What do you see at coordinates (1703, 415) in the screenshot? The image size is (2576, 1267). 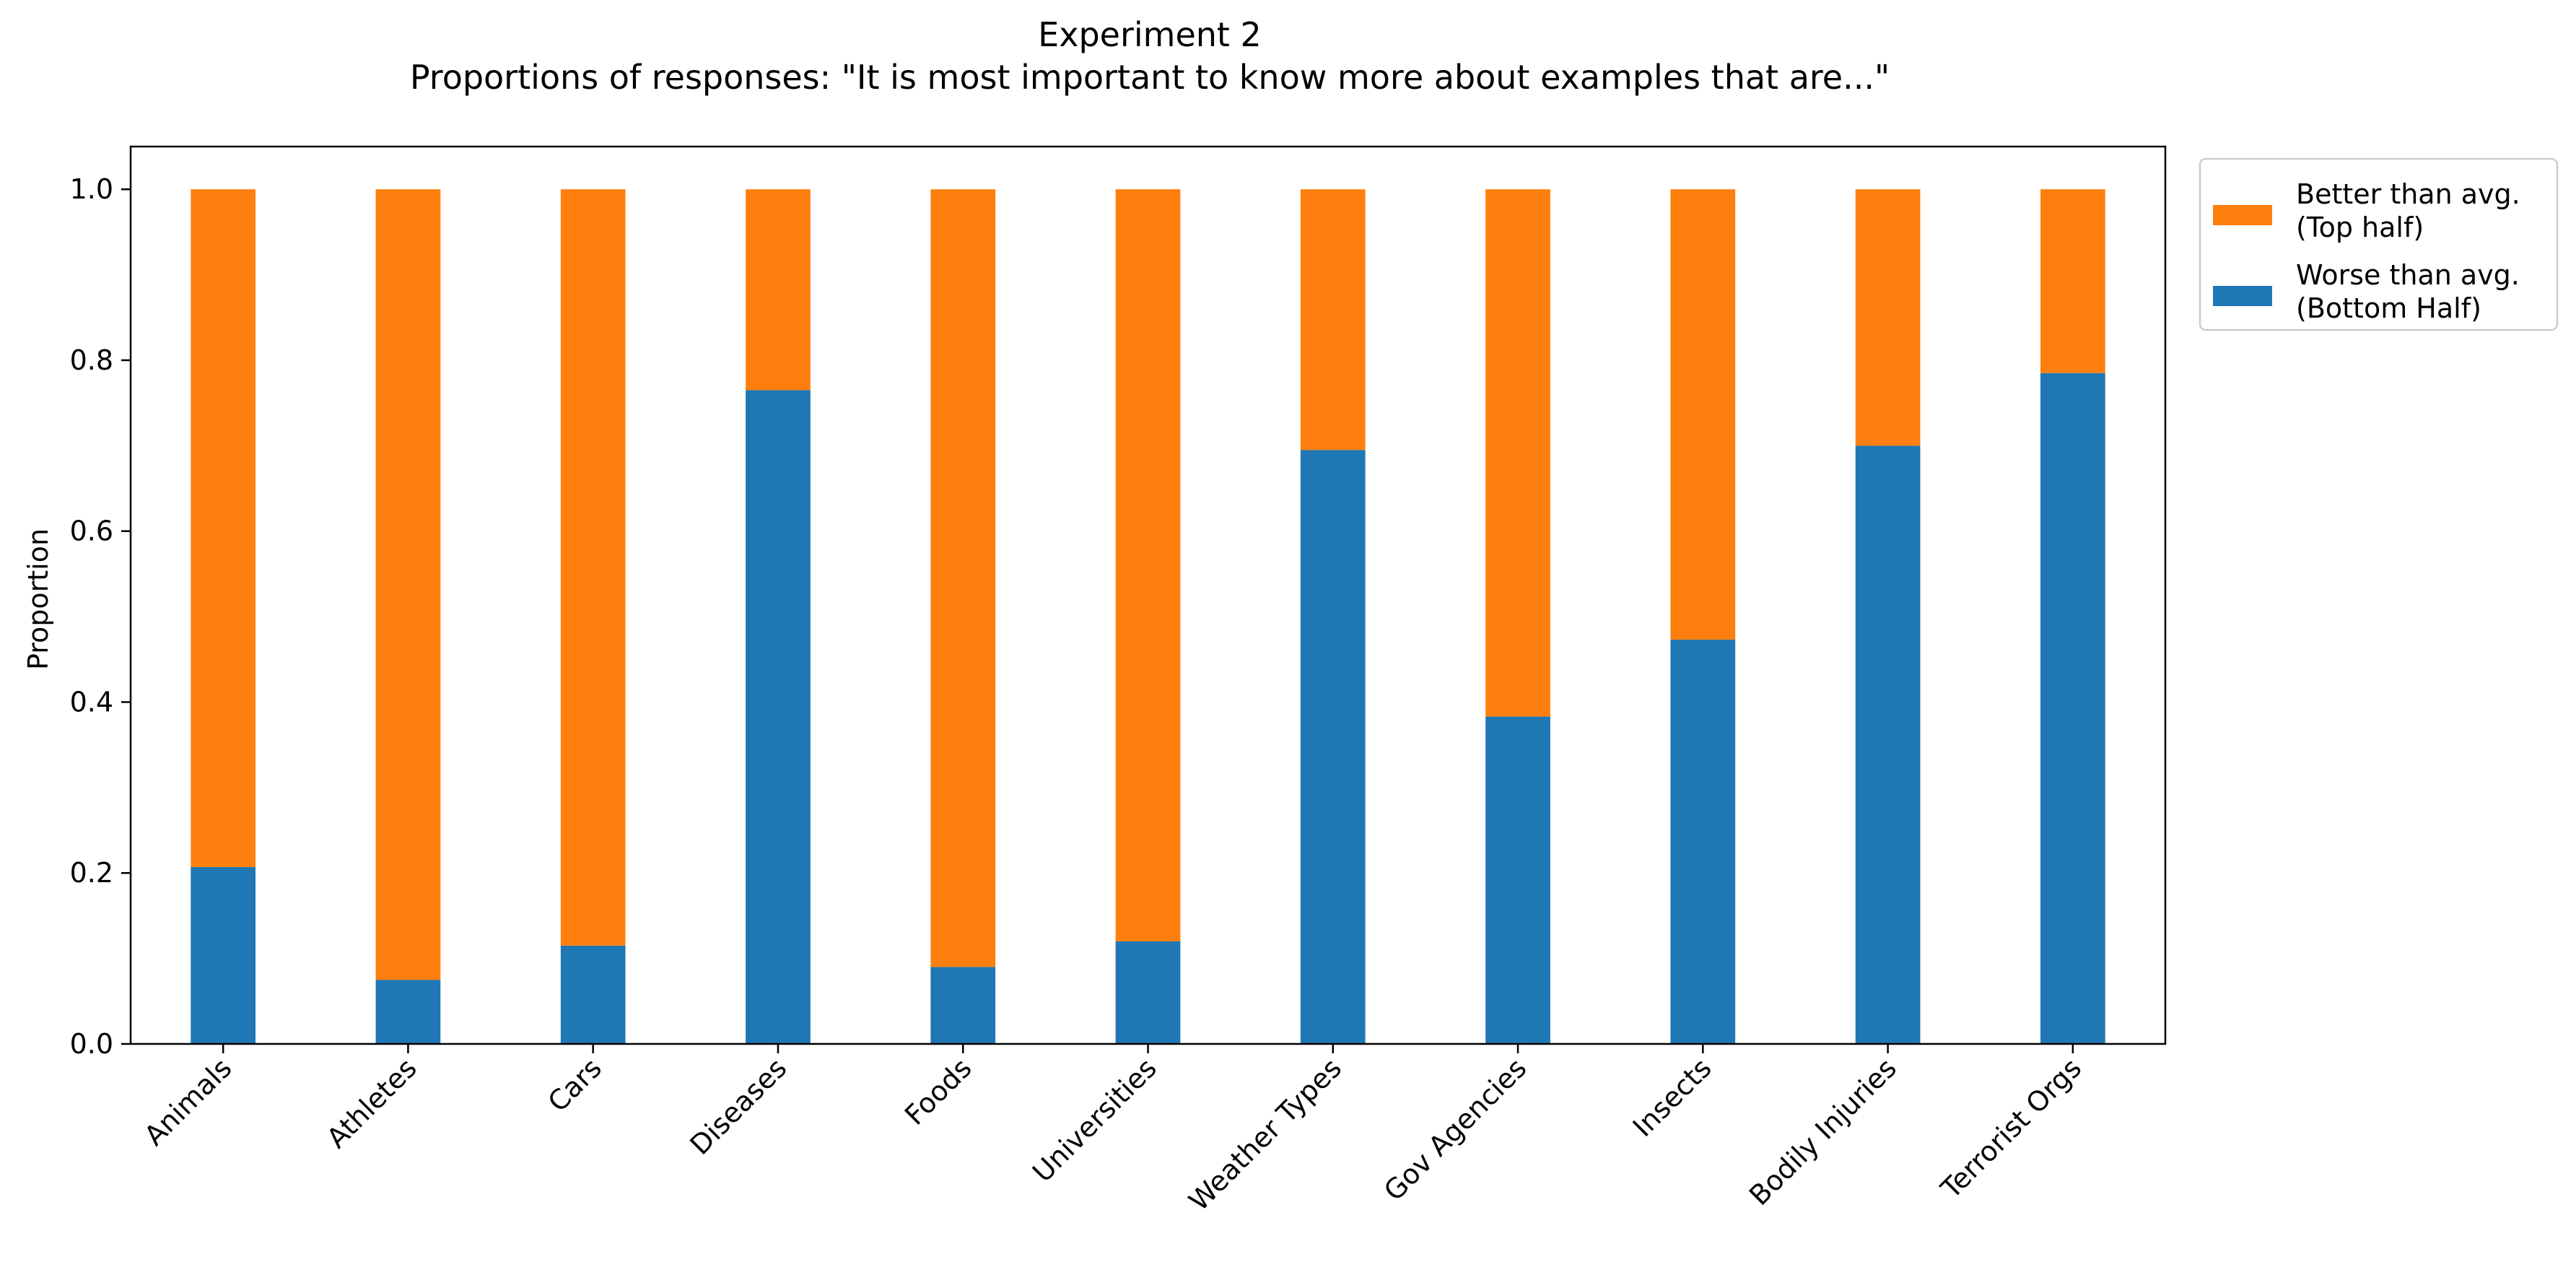 I see `bar-better-insects` at bounding box center [1703, 415].